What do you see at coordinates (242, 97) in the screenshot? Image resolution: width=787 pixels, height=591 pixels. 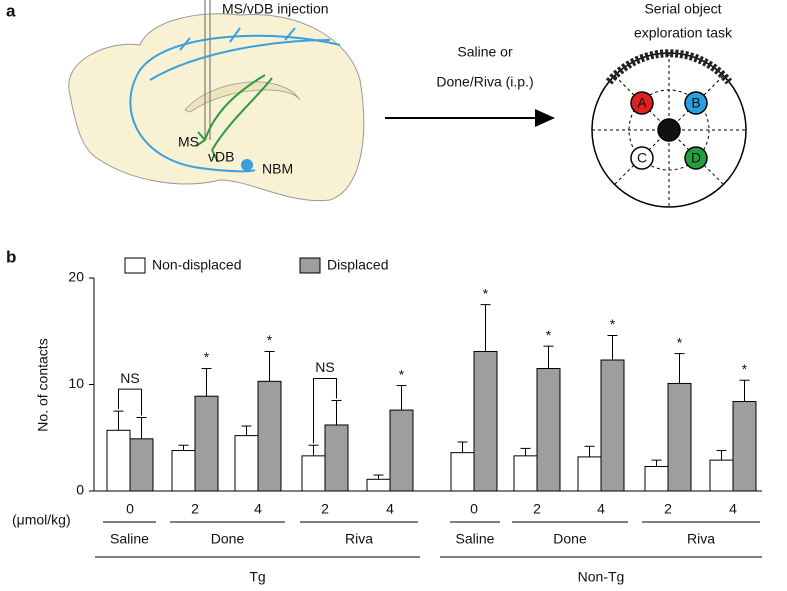 I see `brain-region` at bounding box center [242, 97].